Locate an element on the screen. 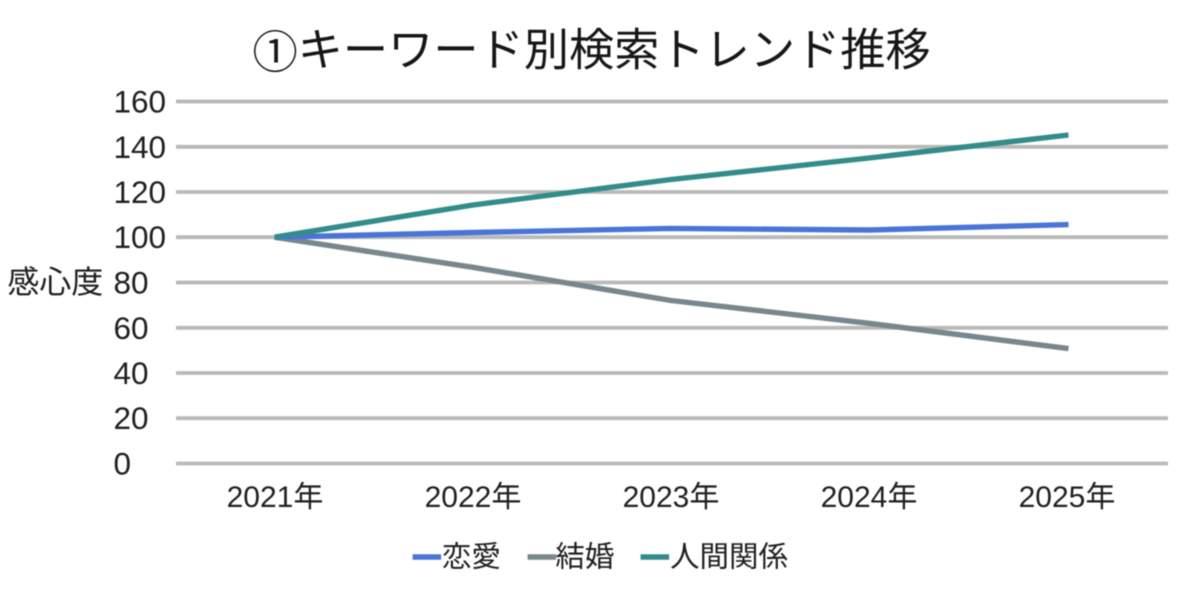 The image size is (1200, 600). svg-text: 20 is located at coordinates (131, 418).